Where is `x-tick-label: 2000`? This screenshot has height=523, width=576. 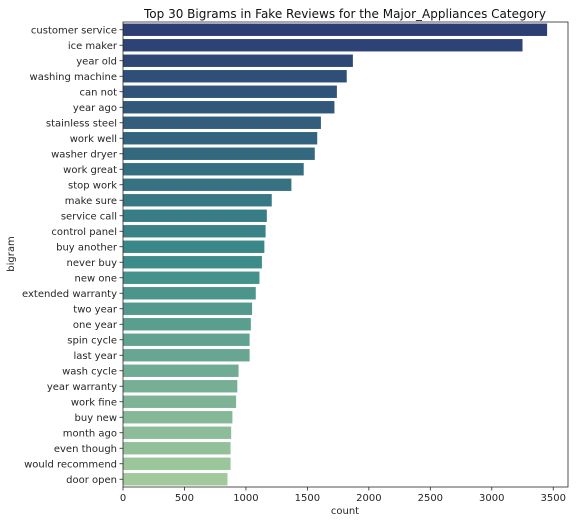
x-tick-label: 2000 is located at coordinates (368, 498).